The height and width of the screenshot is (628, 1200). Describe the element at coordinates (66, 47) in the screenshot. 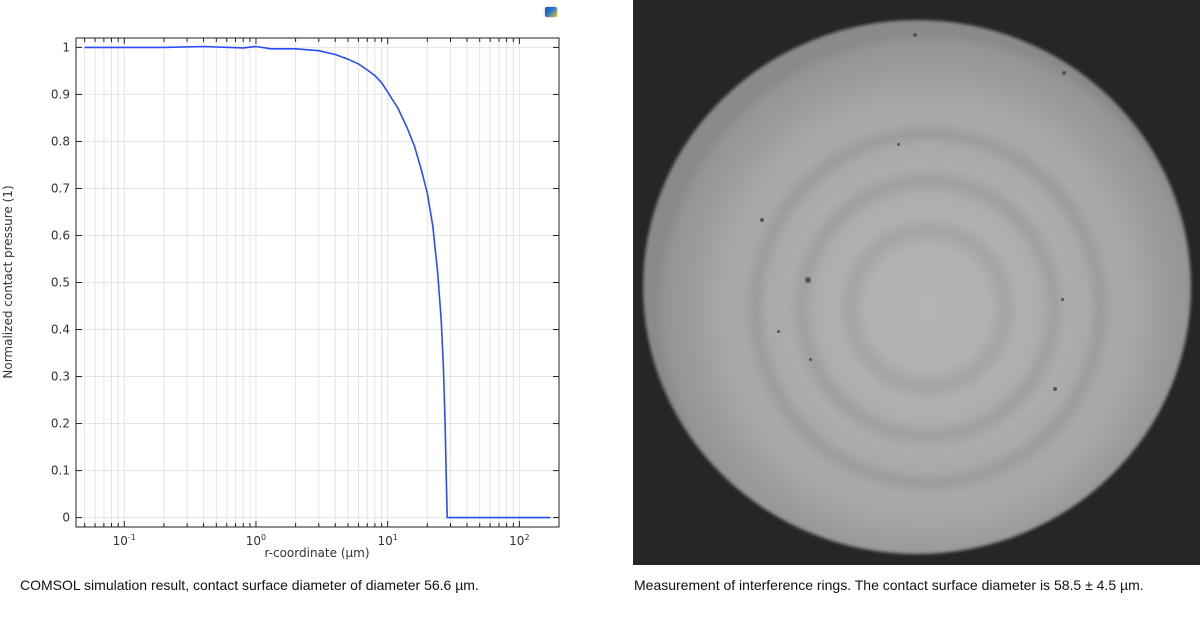

I see `y-tick-label: 1` at that location.